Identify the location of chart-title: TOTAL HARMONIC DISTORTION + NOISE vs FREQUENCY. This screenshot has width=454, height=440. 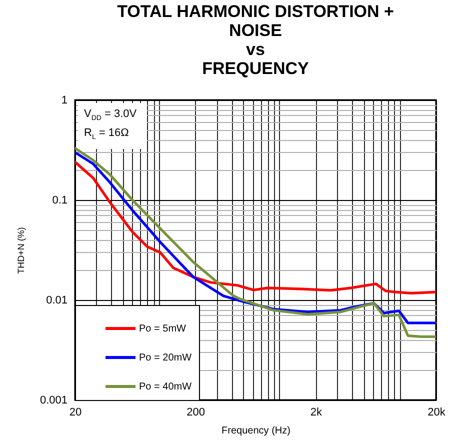
(255, 40).